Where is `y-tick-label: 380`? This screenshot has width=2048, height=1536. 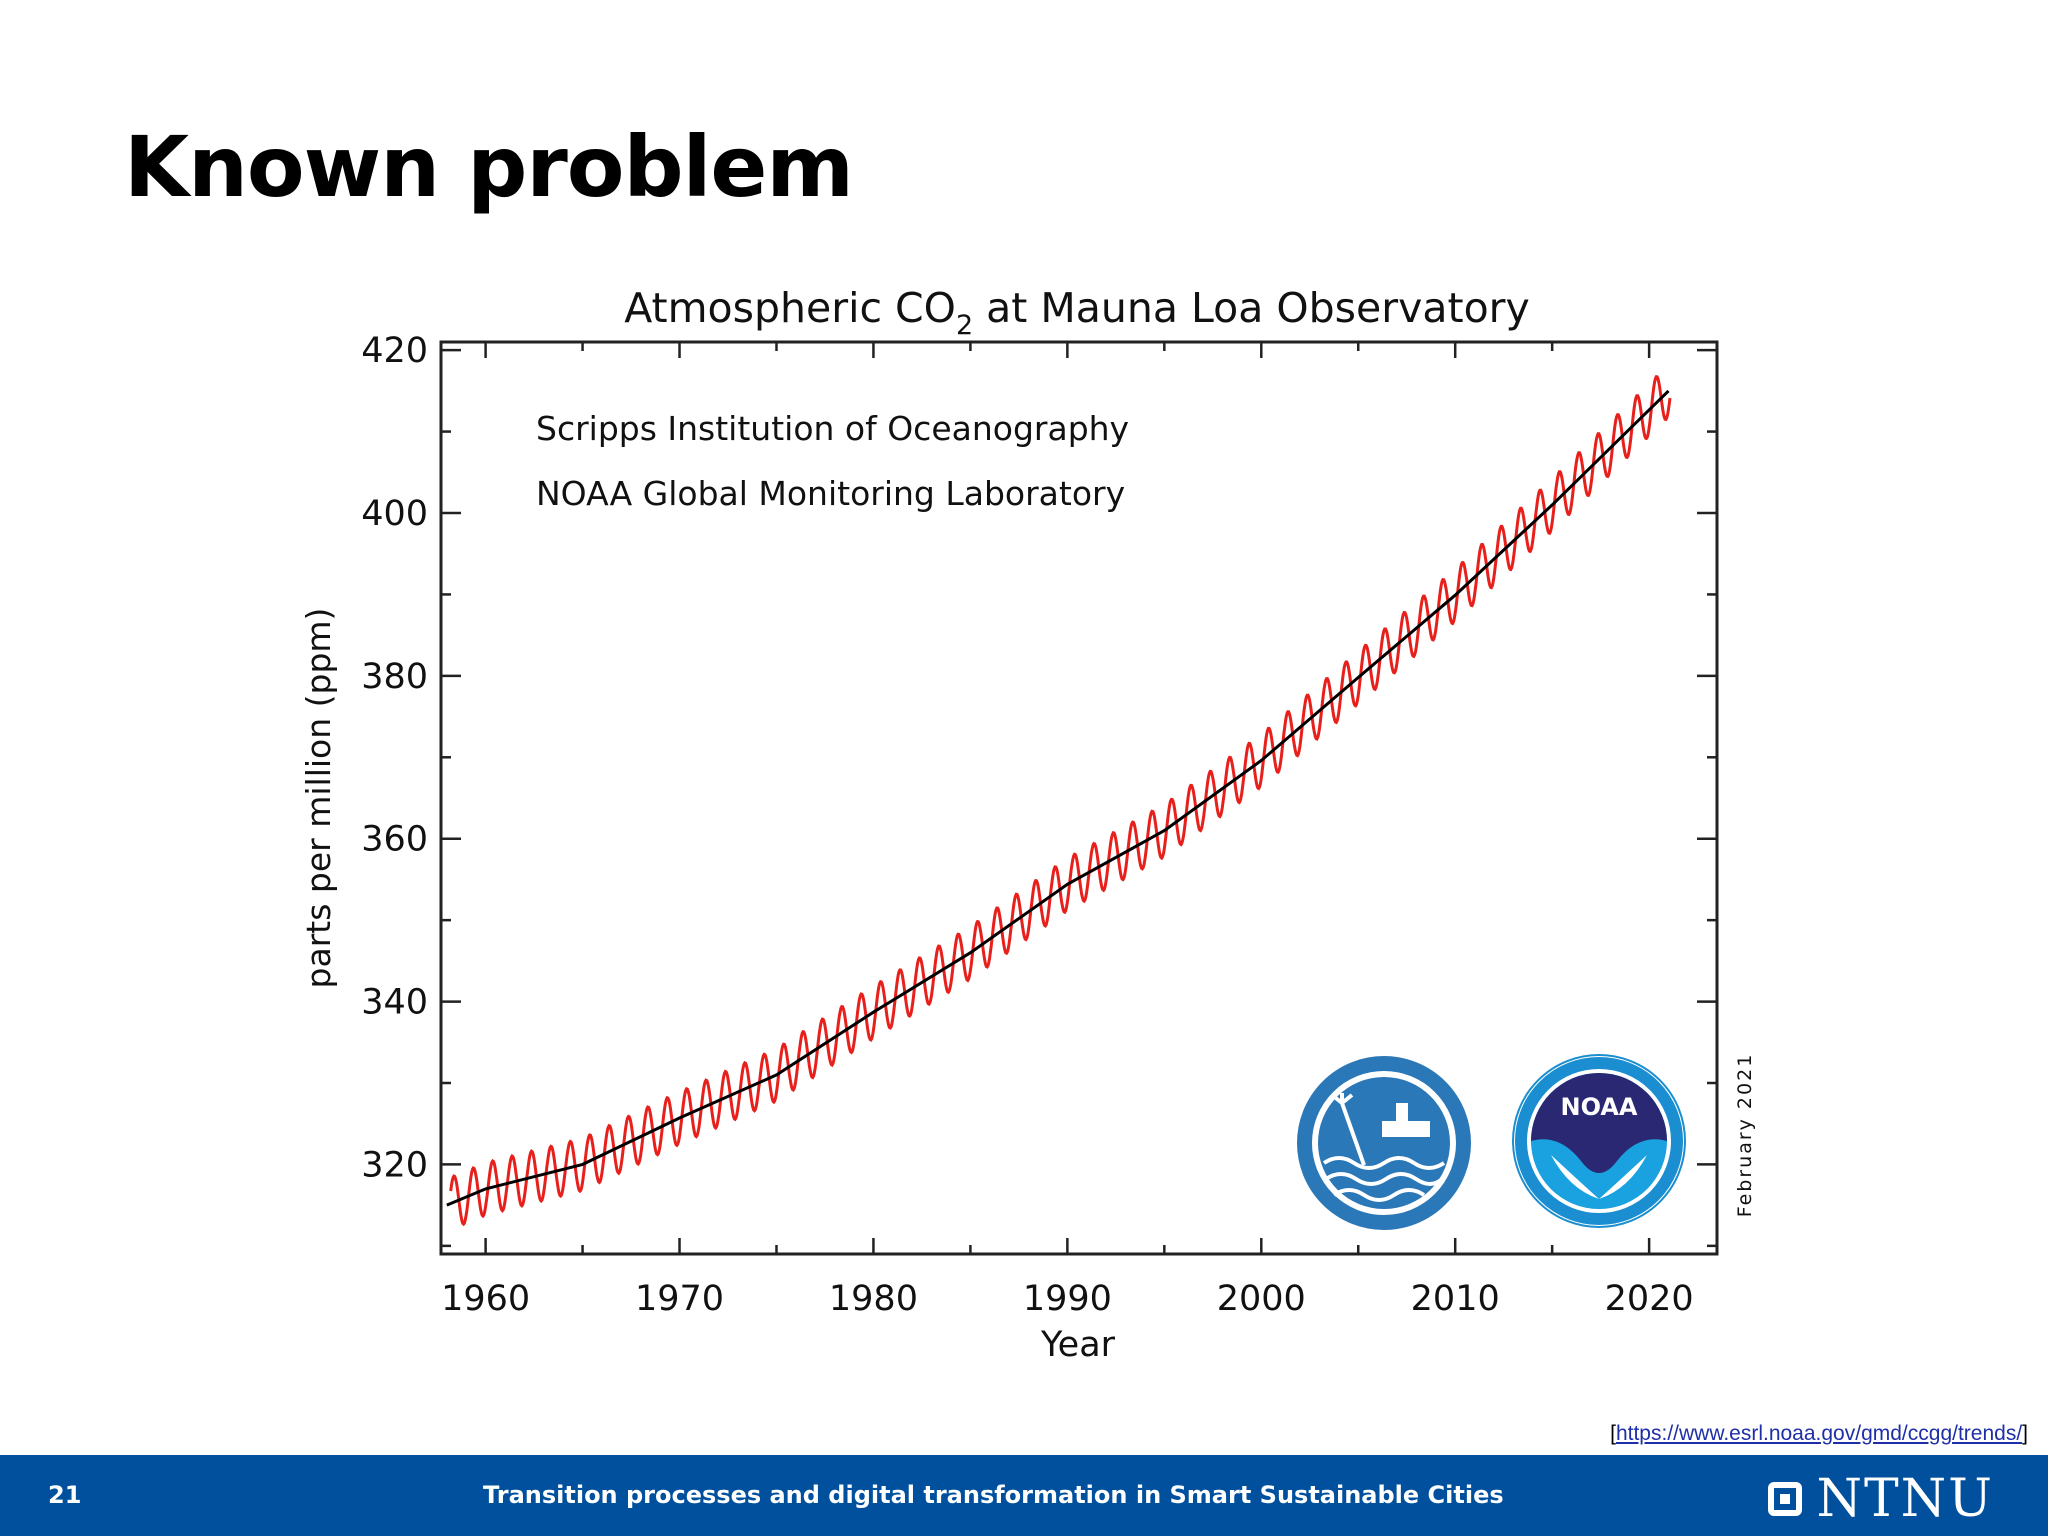
y-tick-label: 380 is located at coordinates (394, 677).